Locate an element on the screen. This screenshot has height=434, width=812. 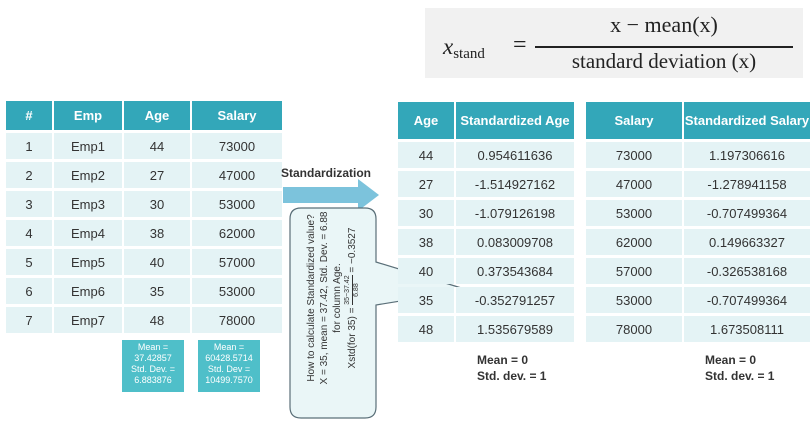
table-row: 30 -1.079126198 53000 -0.707499364 is located at coordinates (604, 213).